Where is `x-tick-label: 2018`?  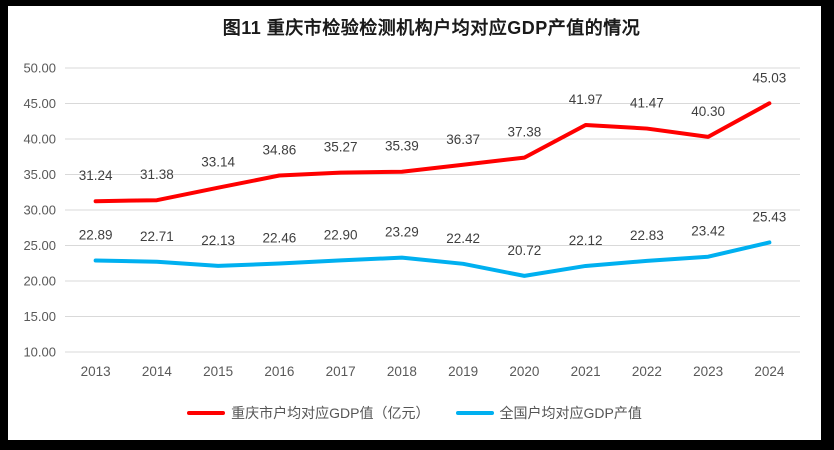 x-tick-label: 2018 is located at coordinates (402, 371).